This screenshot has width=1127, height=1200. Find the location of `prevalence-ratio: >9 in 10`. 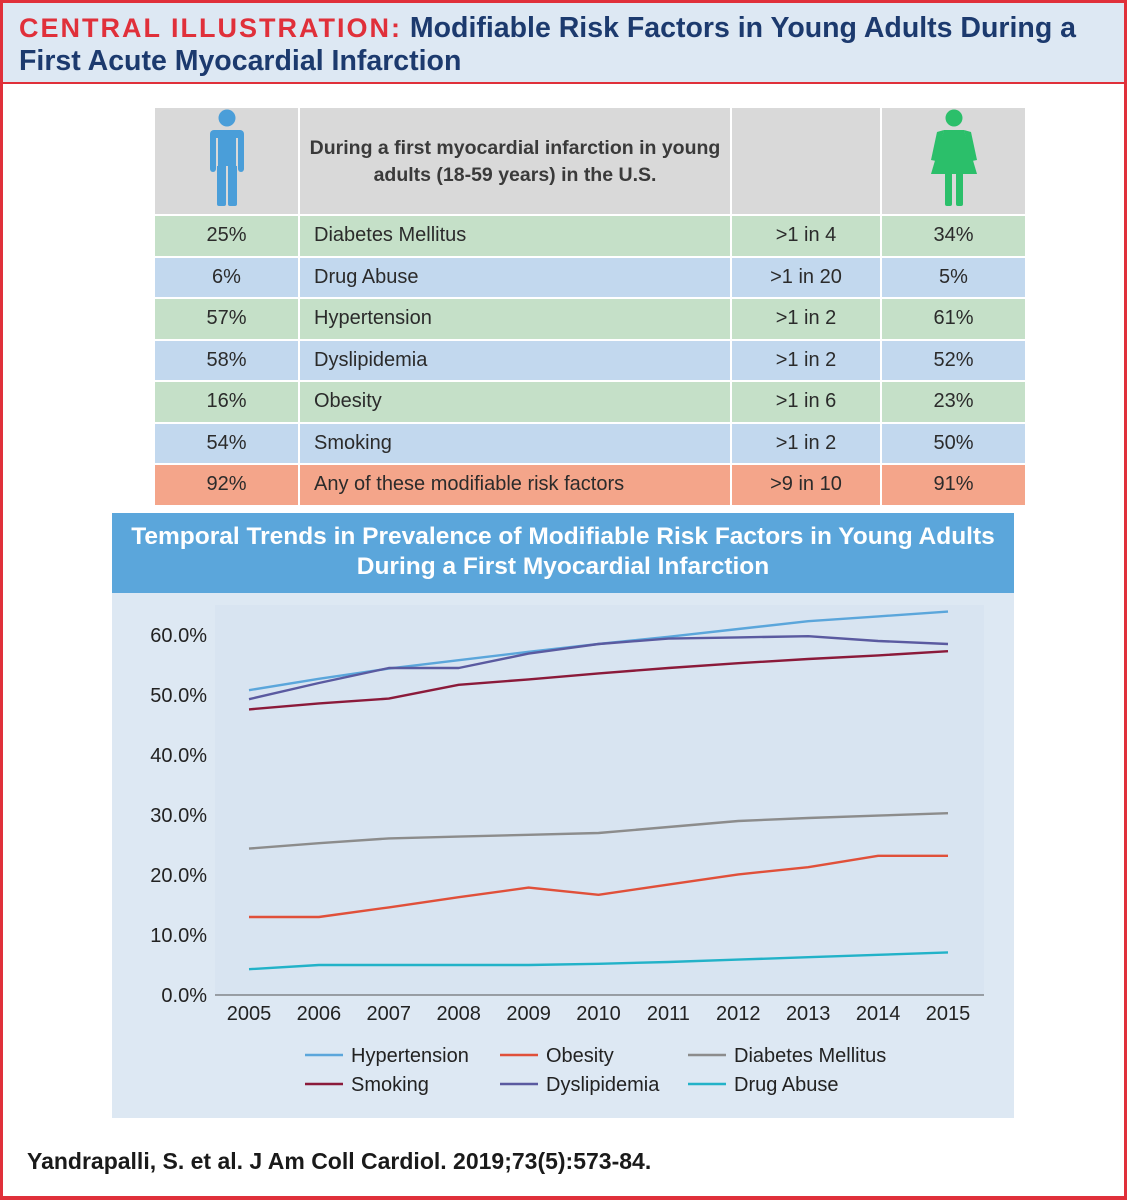

prevalence-ratio: >9 in 10 is located at coordinates (806, 485).